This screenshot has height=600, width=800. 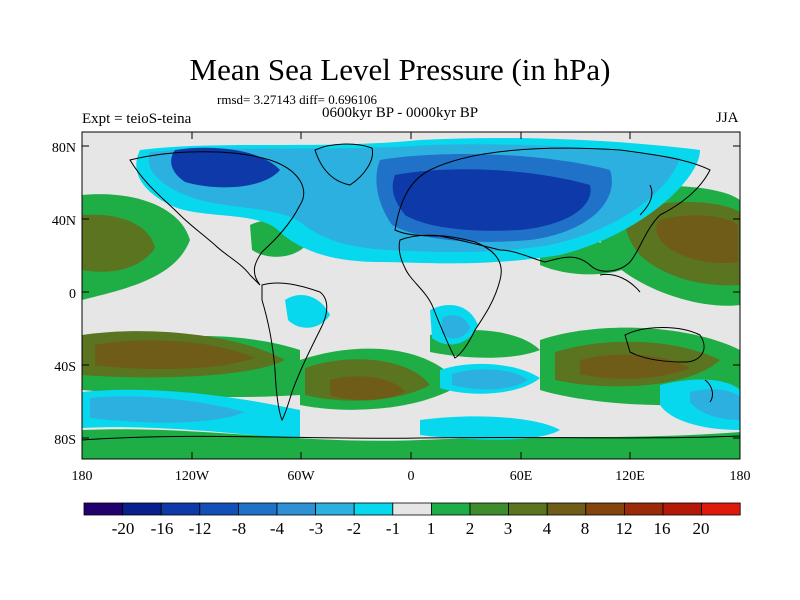 I want to click on indian-ocean-low, so click(x=490, y=379).